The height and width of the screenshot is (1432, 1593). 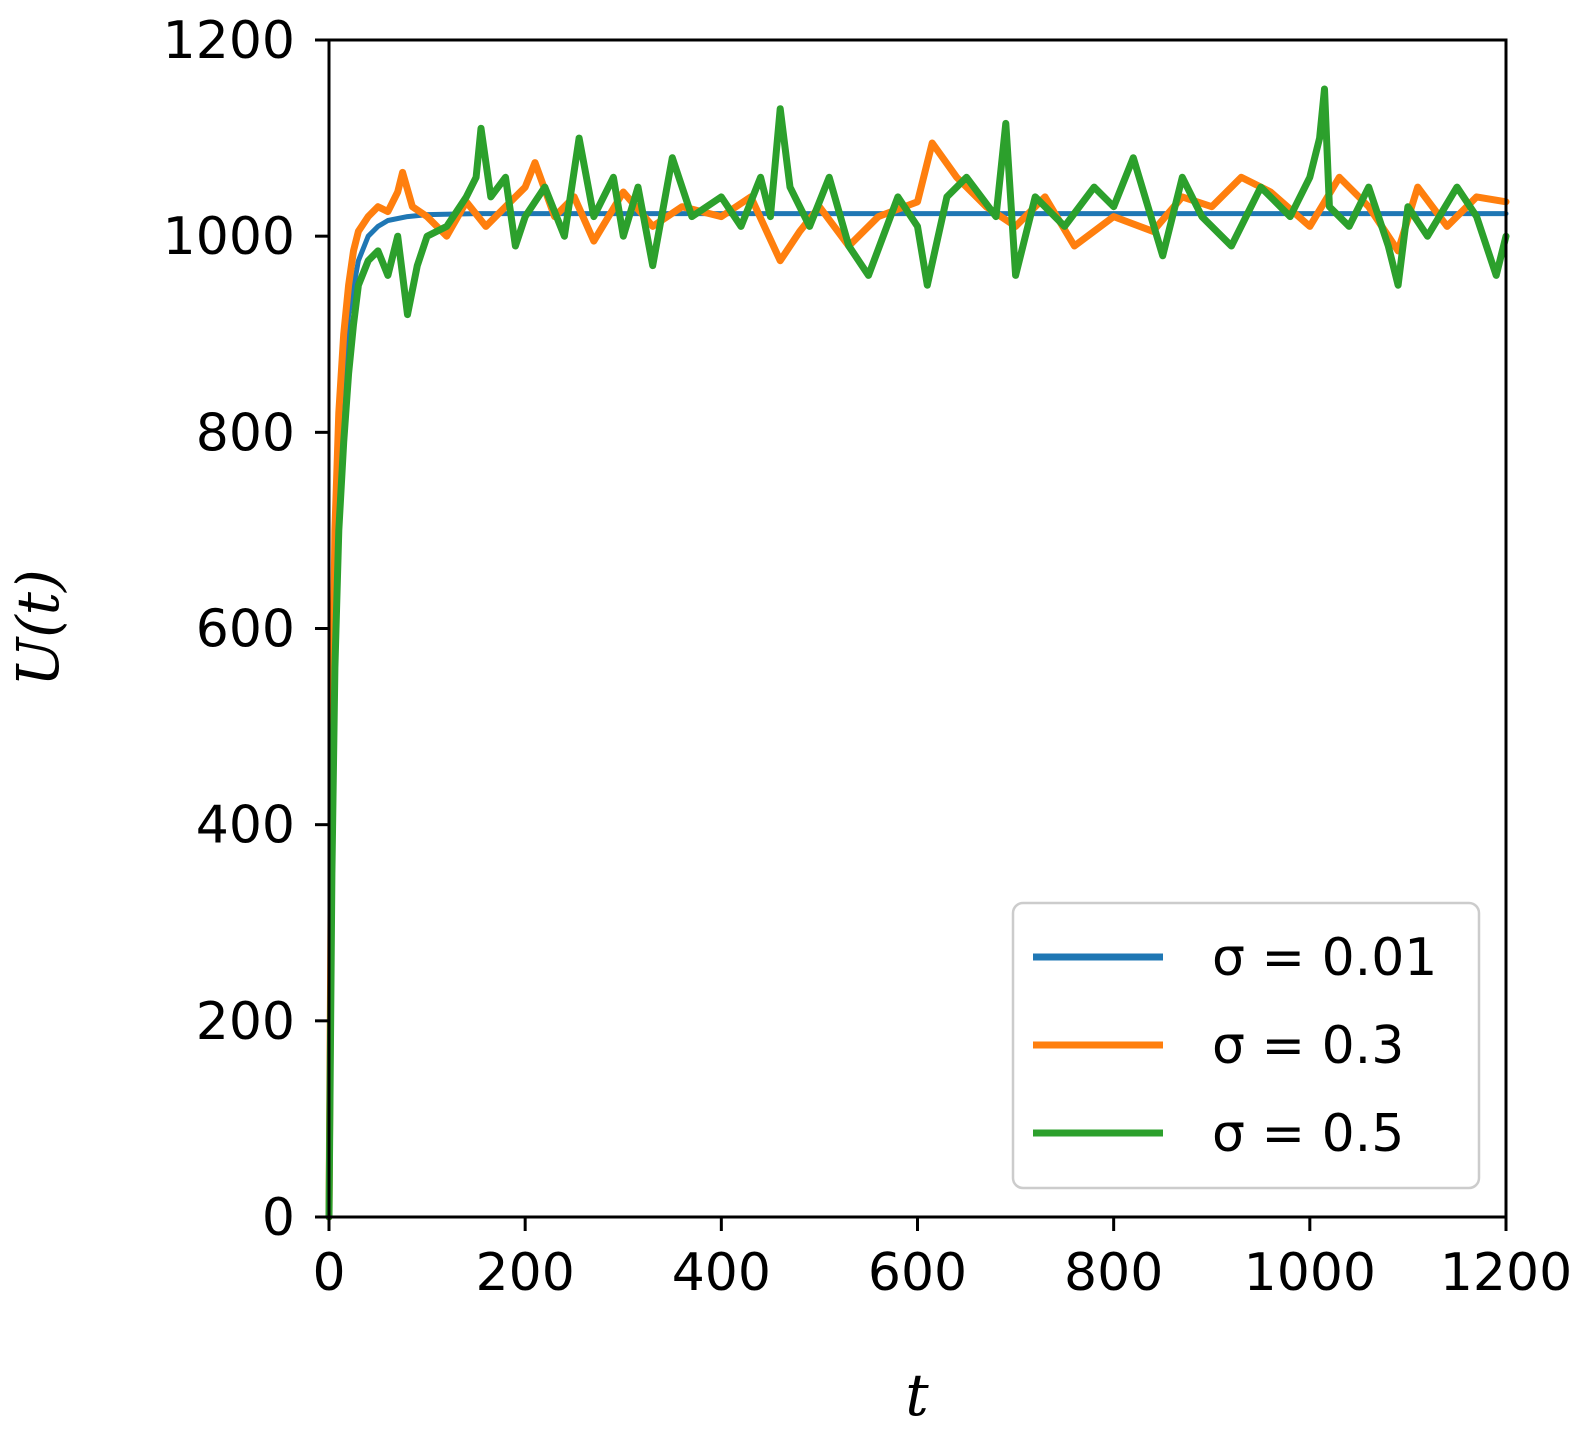 I want to click on y-tick-label: 600, so click(x=245, y=630).